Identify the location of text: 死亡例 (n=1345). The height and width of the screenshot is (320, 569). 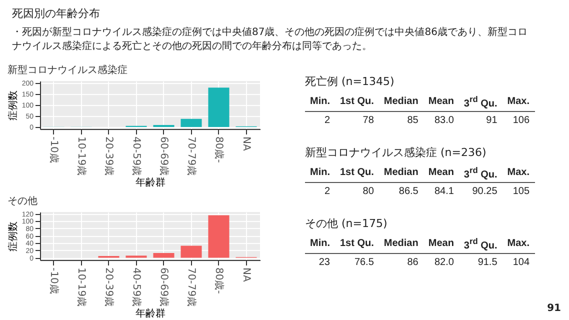
(350, 81).